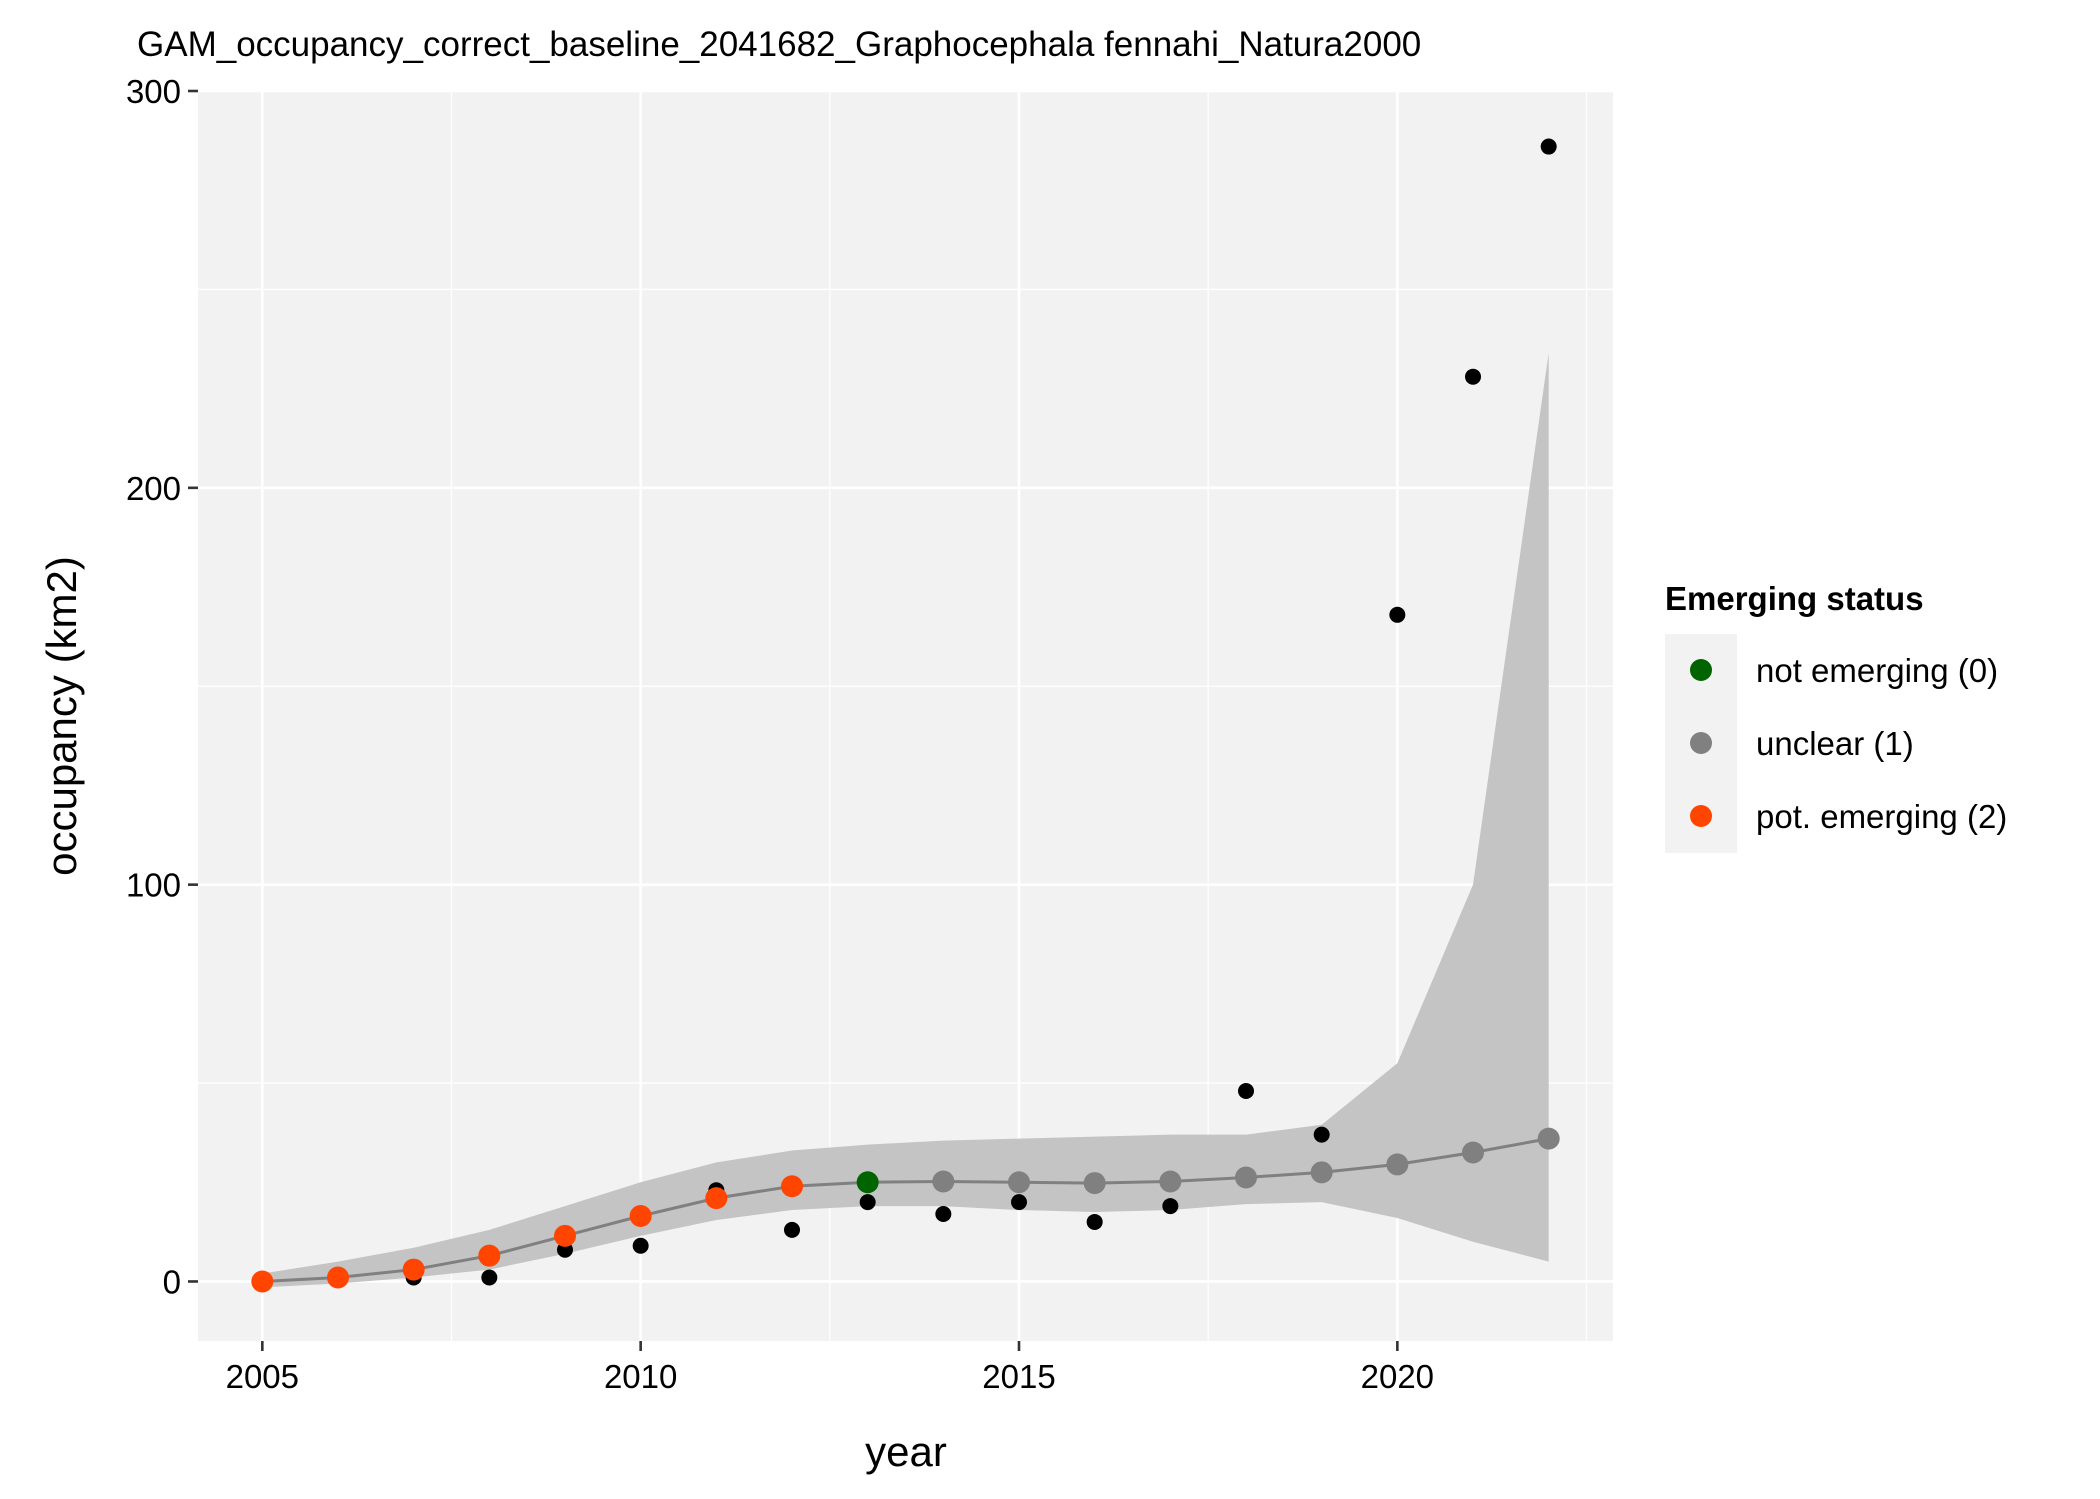  I want to click on legend-label: not emerging (0), so click(1877, 670).